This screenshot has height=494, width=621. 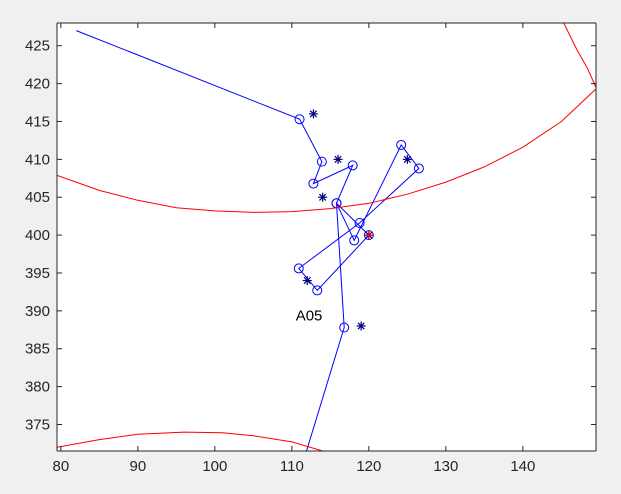 What do you see at coordinates (37, 273) in the screenshot?
I see `y-tick-label: 395` at bounding box center [37, 273].